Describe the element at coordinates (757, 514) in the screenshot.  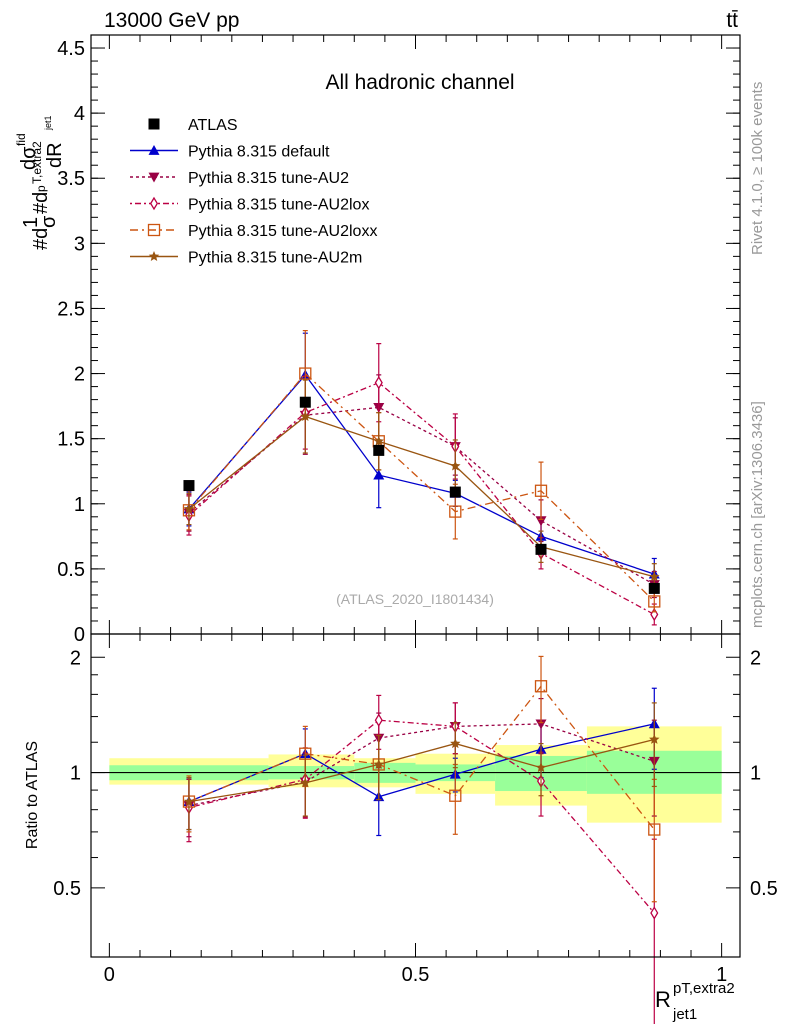
I see `mcplots-label: mcplots.cern.ch [arXiv:1306.3436]` at that location.